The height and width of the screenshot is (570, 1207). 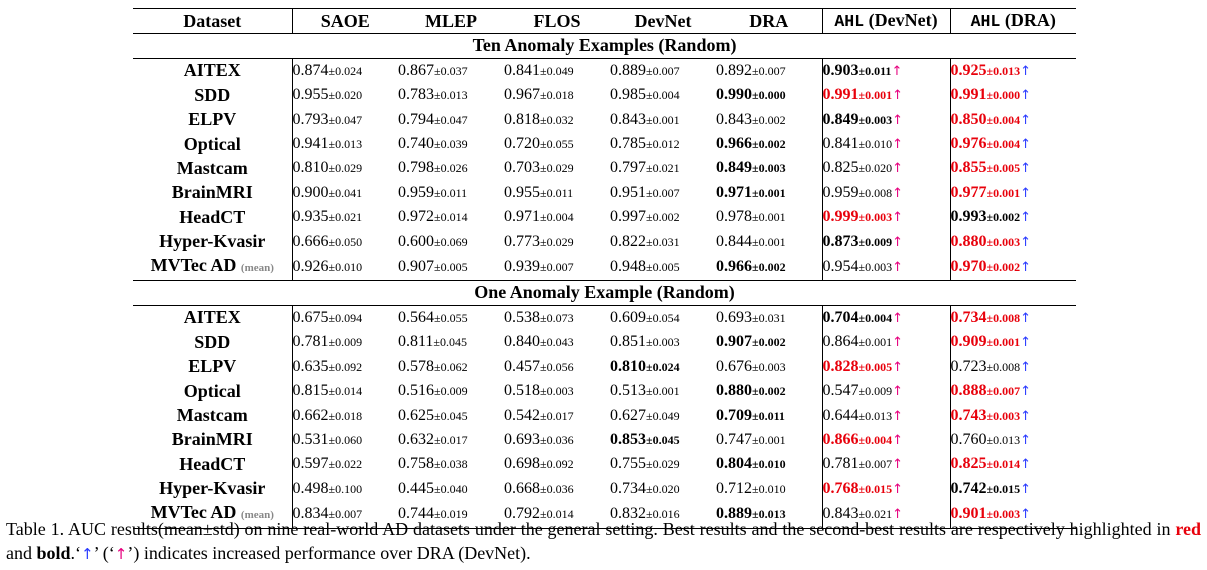 I want to click on std-value: ±0.036, so click(x=557, y=439).